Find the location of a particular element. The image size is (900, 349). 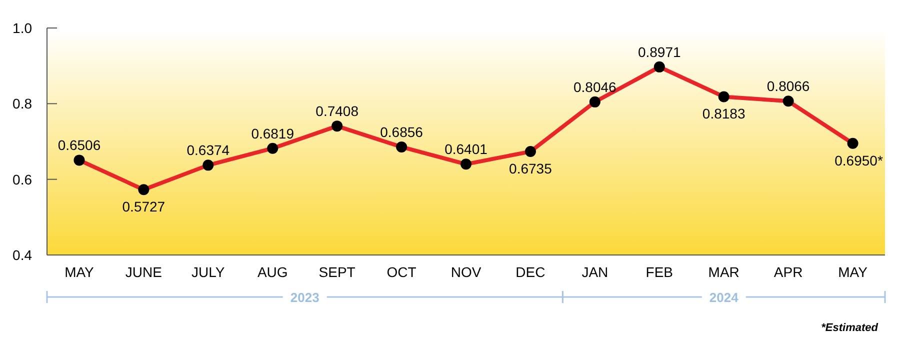

data-label: 0.6735 is located at coordinates (530, 168).